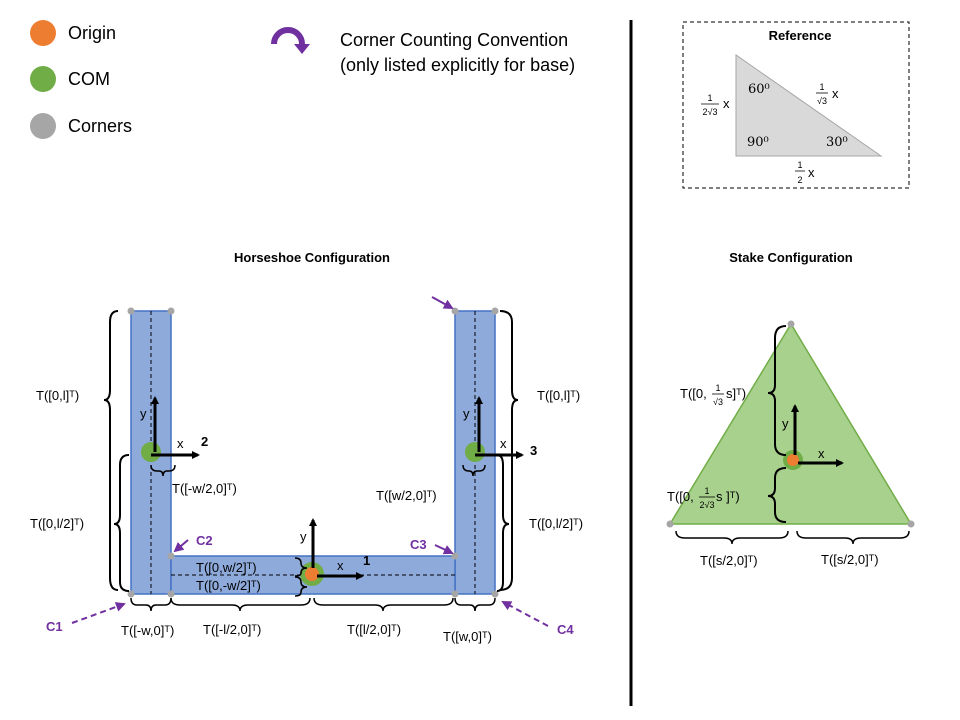 The height and width of the screenshot is (720, 960). Describe the element at coordinates (759, 89) in the screenshot. I see `reference-angle-60: 60⁰` at that location.